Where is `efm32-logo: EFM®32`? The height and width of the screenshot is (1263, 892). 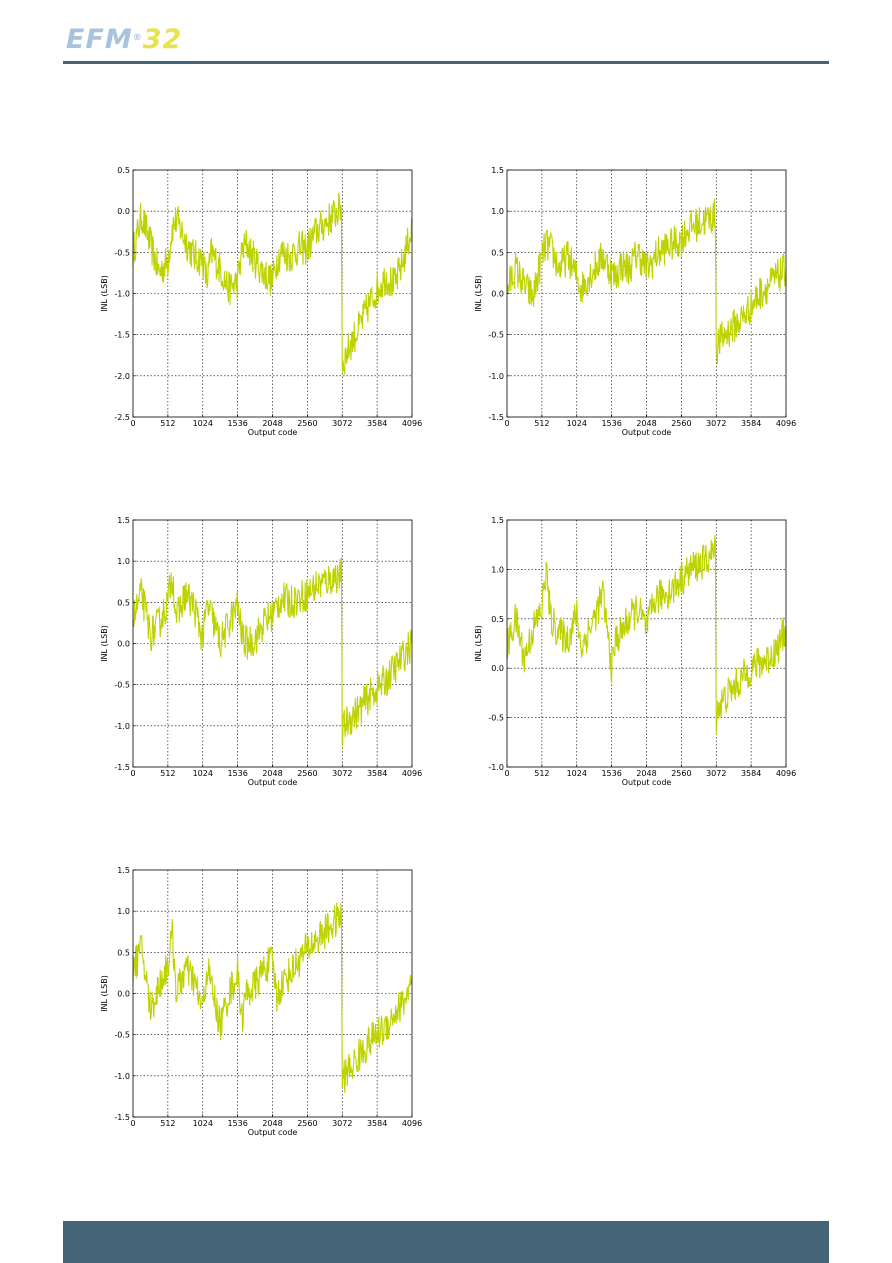 efm32-logo: EFM®32 is located at coordinates (124, 40).